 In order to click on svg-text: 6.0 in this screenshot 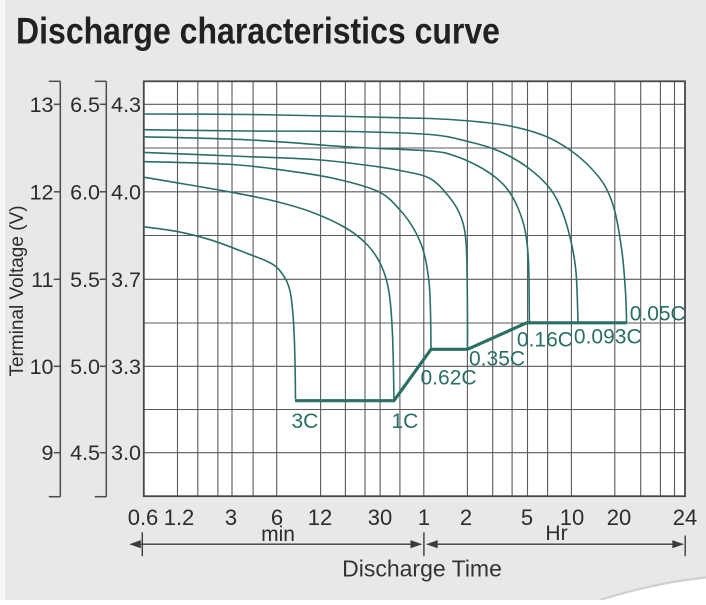, I will do `click(85, 192)`.